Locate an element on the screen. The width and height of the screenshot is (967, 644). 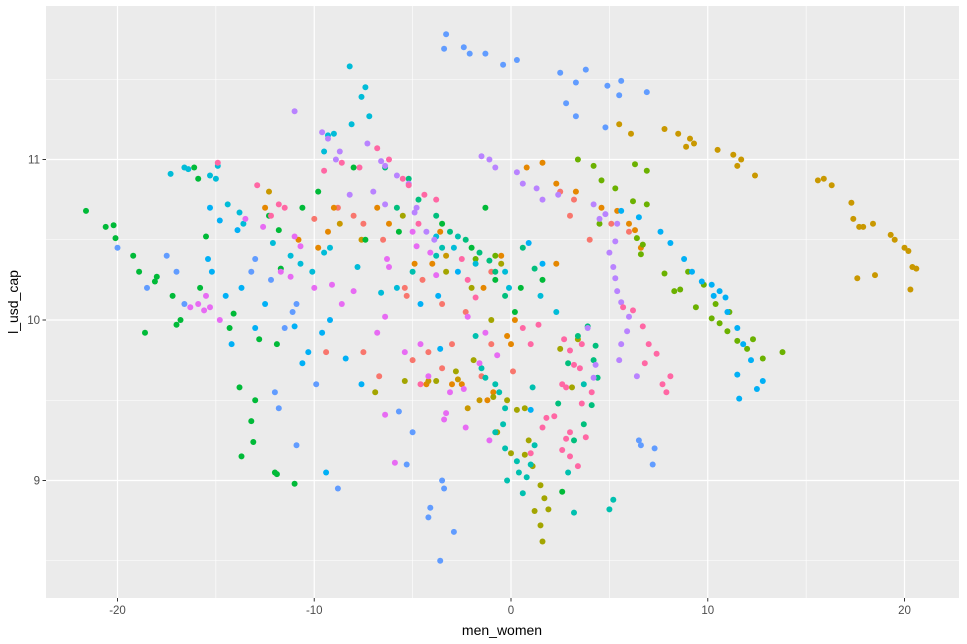
series-g7 is located at coordinates (491, 304).